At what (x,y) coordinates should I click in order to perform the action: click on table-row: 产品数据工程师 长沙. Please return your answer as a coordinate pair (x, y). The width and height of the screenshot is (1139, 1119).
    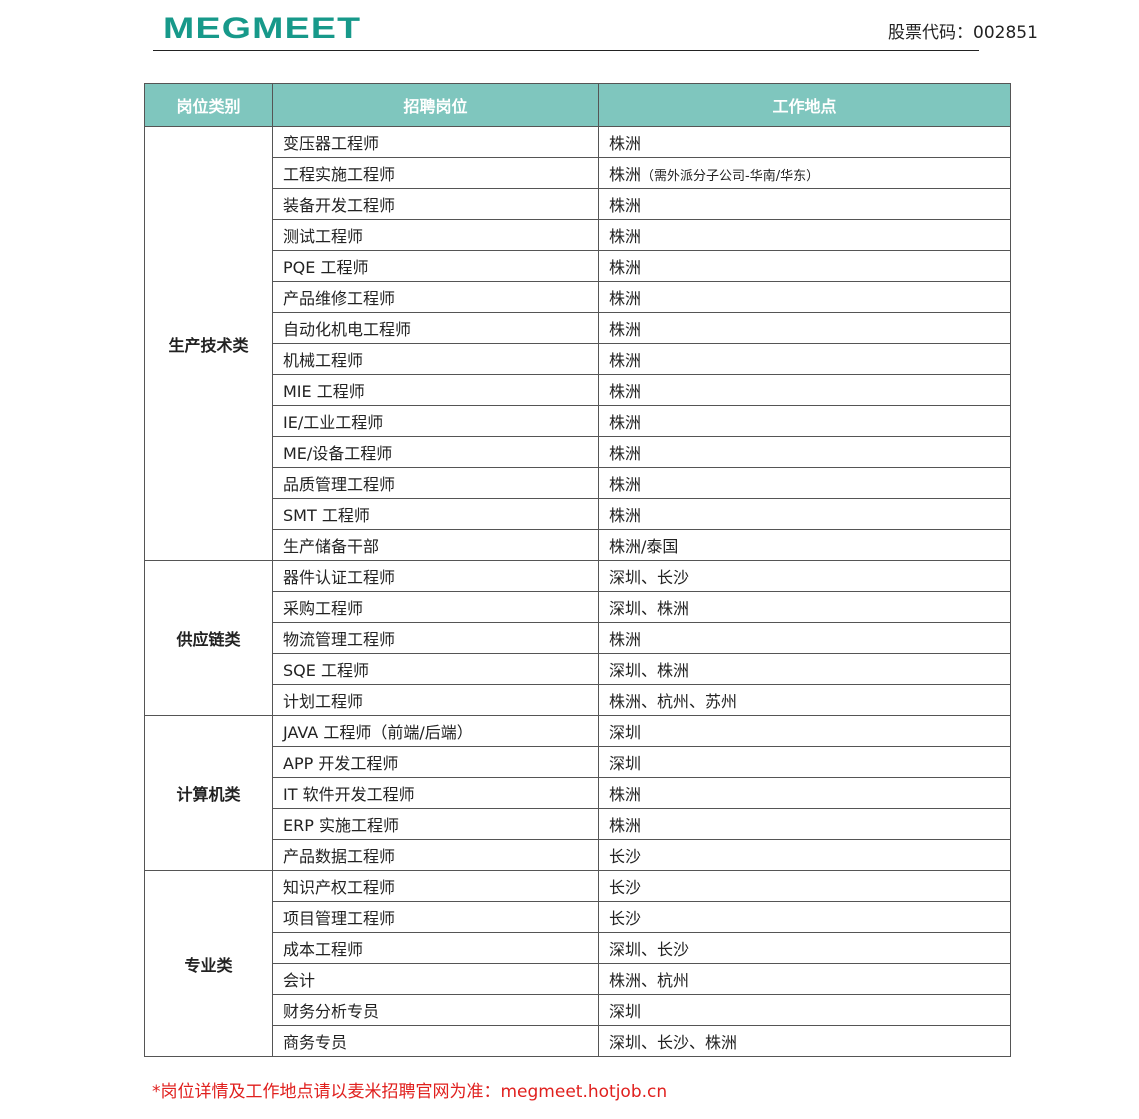
    Looking at the image, I should click on (578, 855).